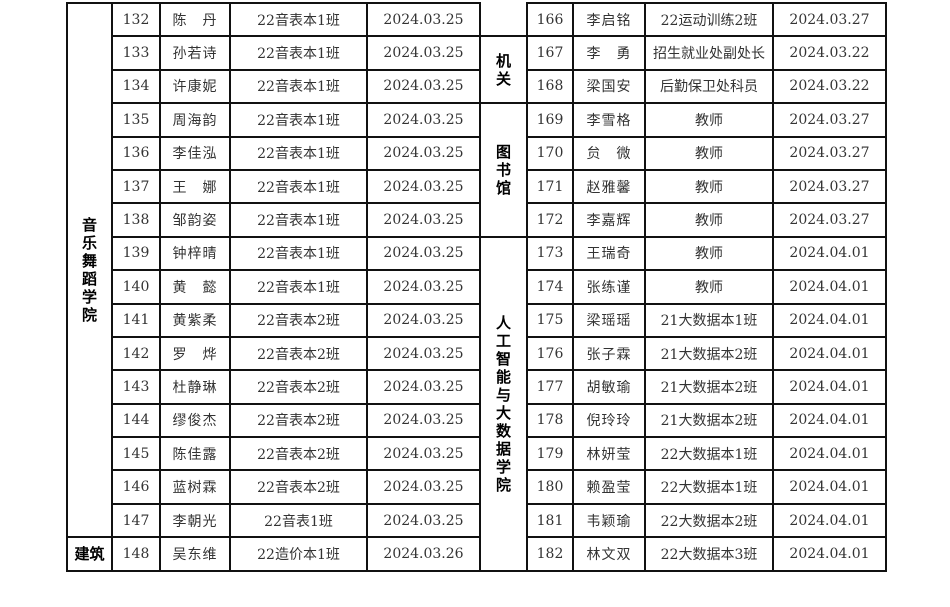  I want to click on person-name: 邹韵姿, so click(195, 220).